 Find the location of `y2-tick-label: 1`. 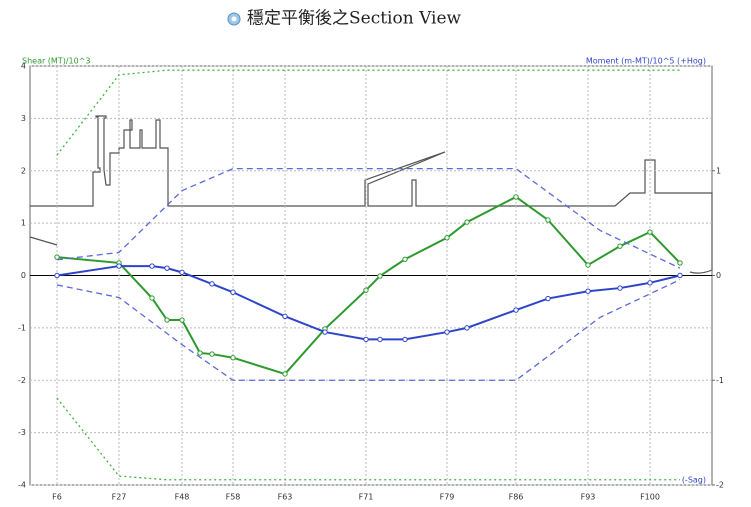

y2-tick-label: 1 is located at coordinates (718, 170).